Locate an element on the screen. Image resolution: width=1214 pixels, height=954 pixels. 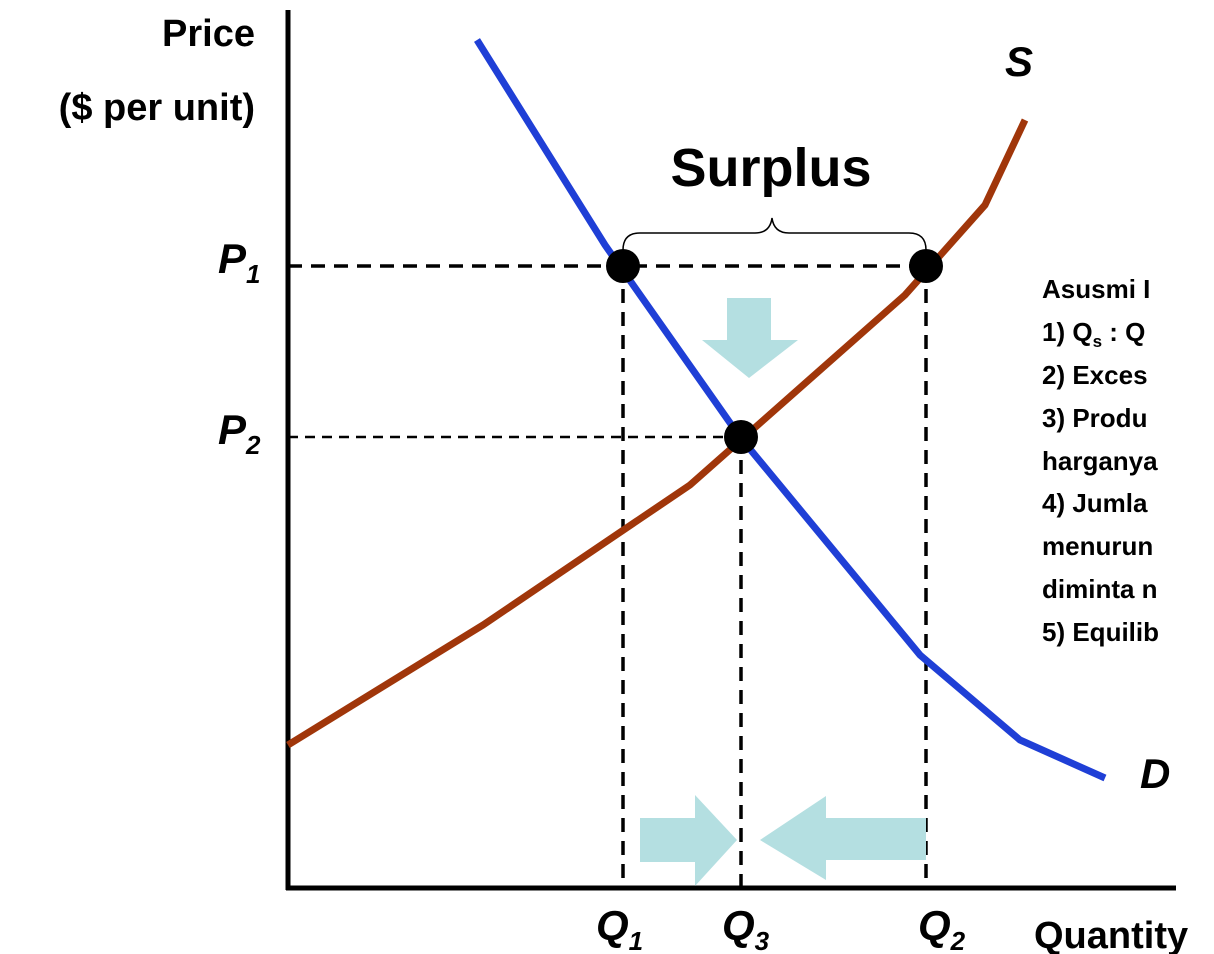
y-axis-label: Price is located at coordinates (208, 34).